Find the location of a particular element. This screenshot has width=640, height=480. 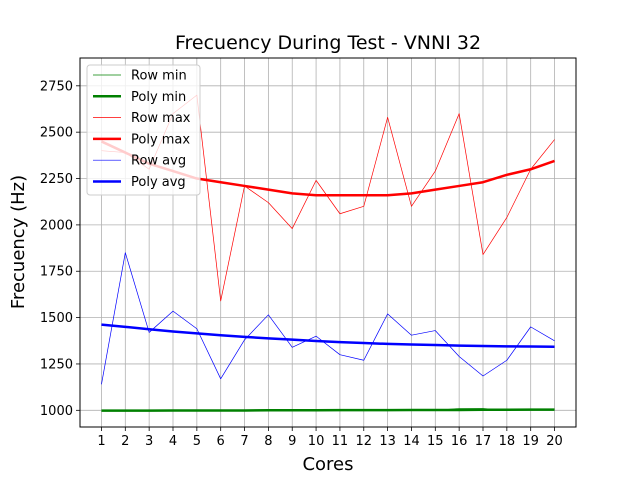

legend-label: Row avg is located at coordinates (158, 161).